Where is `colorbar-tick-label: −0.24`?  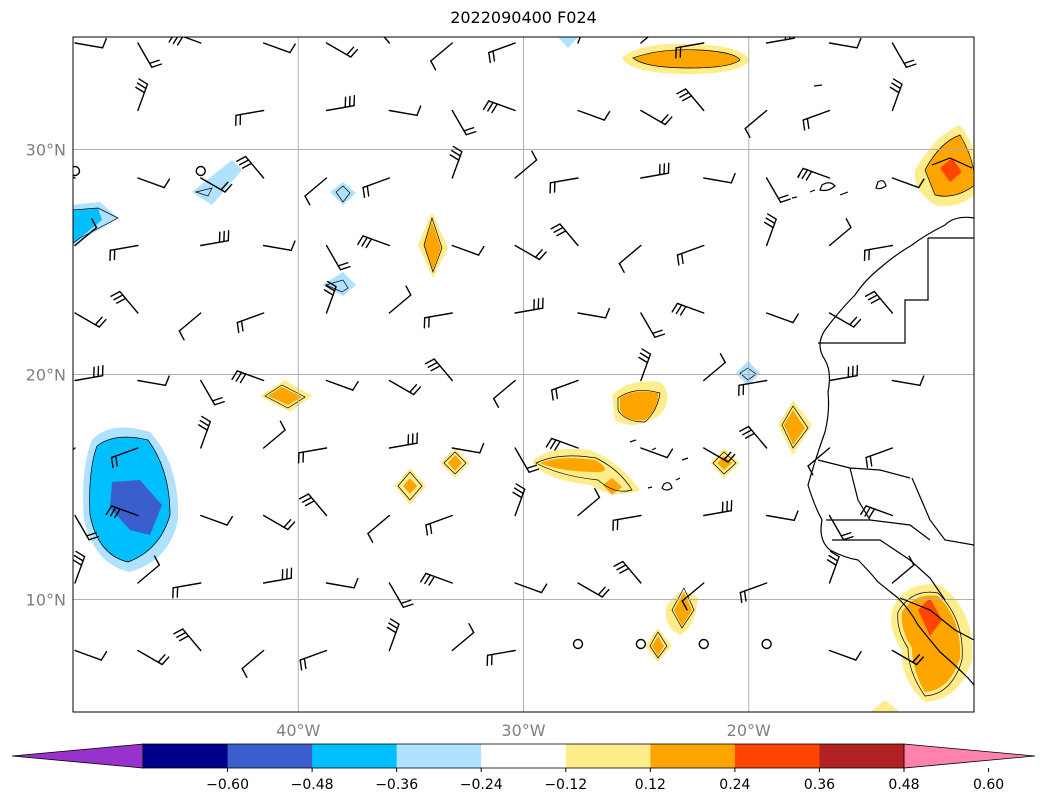 colorbar-tick-label: −0.24 is located at coordinates (481, 785).